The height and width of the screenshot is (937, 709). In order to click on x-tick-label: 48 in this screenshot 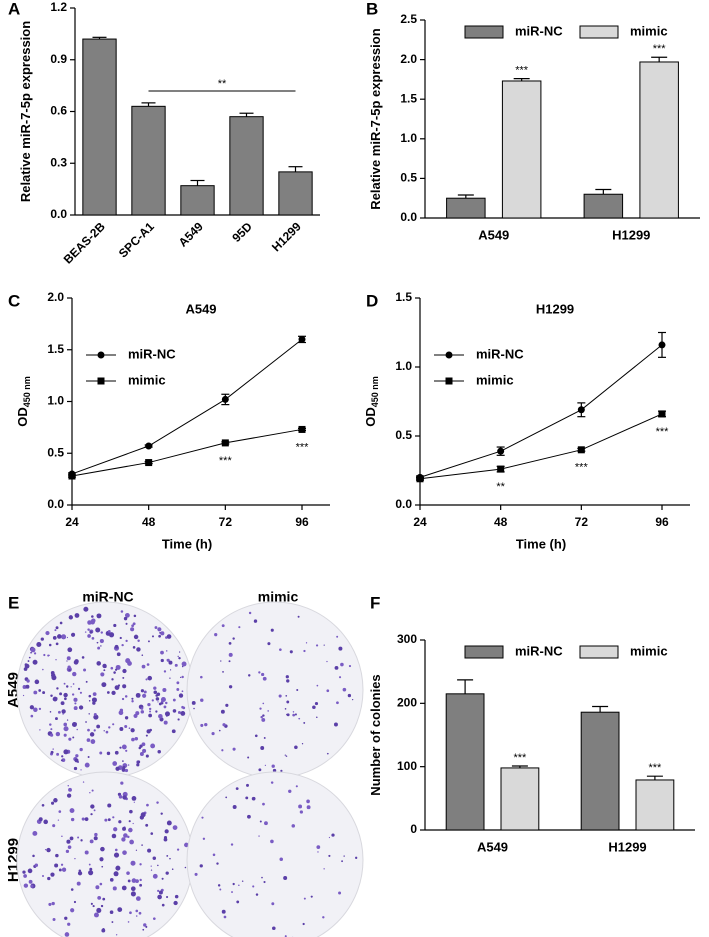, I will do `click(149, 522)`.